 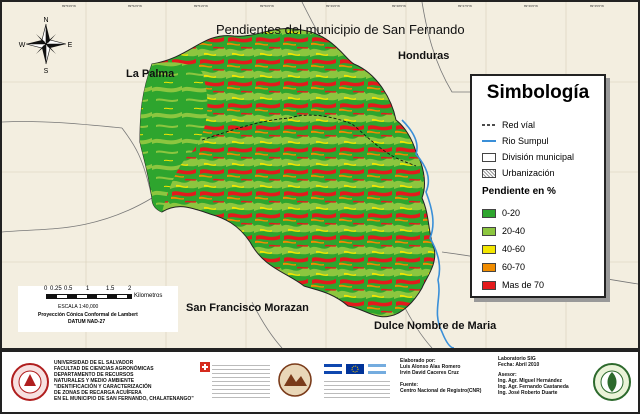 What do you see at coordinates (174, 137) in the screenshot?
I see `northwest-low-slope` at bounding box center [174, 137].